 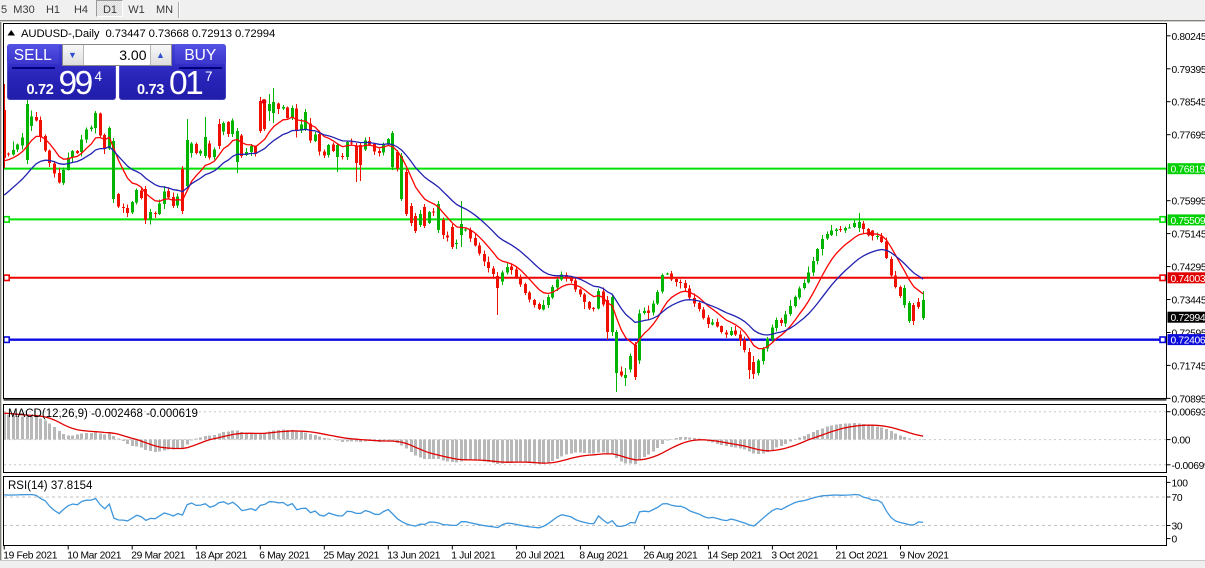 What do you see at coordinates (670, 556) in the screenshot?
I see `svg-text: 26 Aug 2021` at bounding box center [670, 556].